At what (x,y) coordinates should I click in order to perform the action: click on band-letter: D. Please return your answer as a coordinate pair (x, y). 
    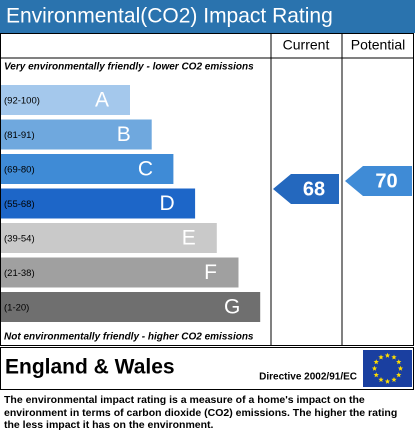
    Looking at the image, I should click on (167, 203).